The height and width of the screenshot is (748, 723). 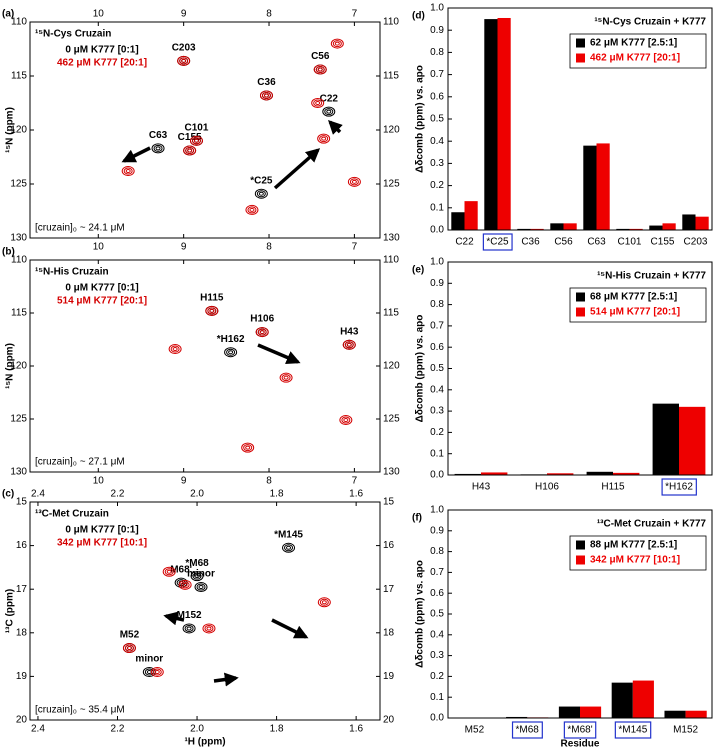 I want to click on peak-label: H115, so click(x=212, y=298).